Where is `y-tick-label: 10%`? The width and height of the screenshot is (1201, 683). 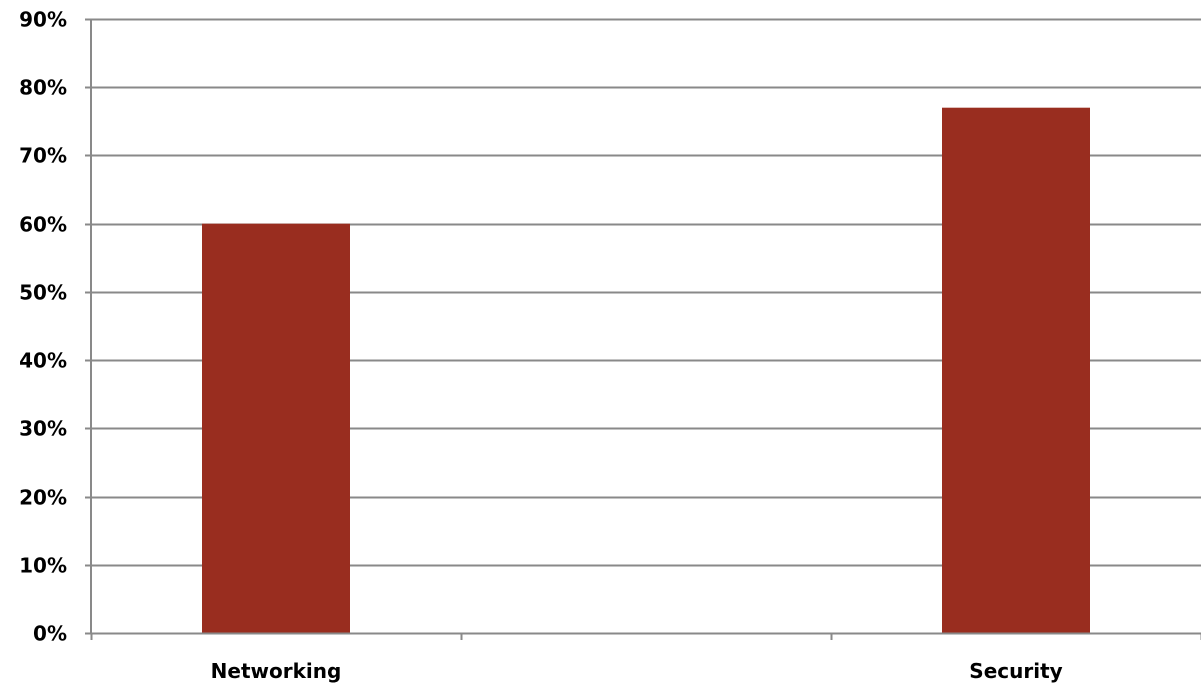
y-tick-label: 10% is located at coordinates (43, 566).